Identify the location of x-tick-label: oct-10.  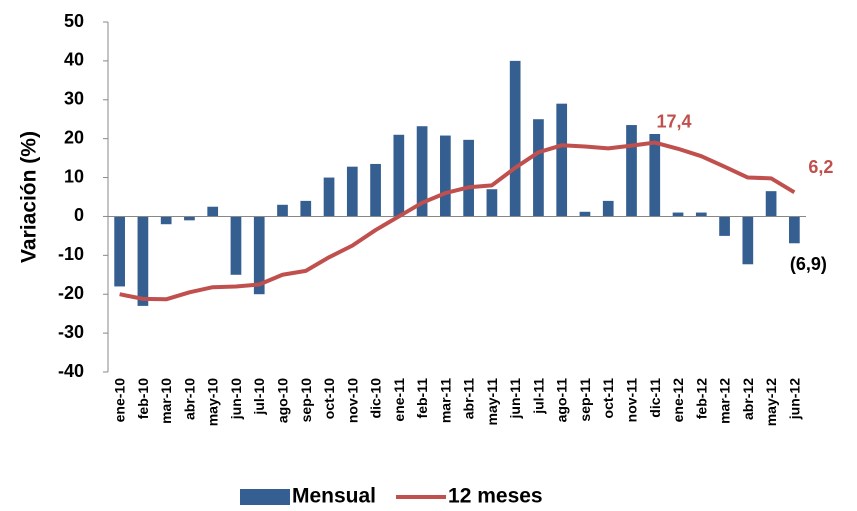
(329, 398).